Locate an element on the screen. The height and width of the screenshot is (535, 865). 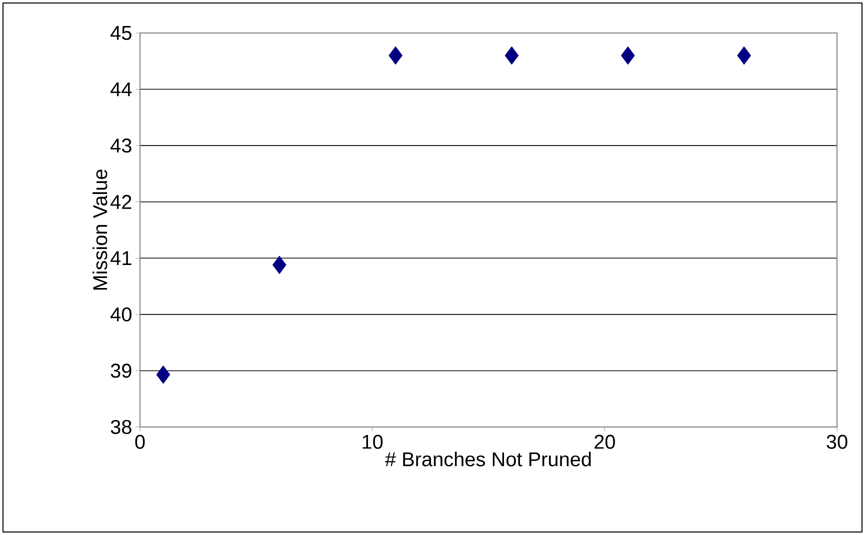
y-tick-label: 40 is located at coordinates (121, 314).